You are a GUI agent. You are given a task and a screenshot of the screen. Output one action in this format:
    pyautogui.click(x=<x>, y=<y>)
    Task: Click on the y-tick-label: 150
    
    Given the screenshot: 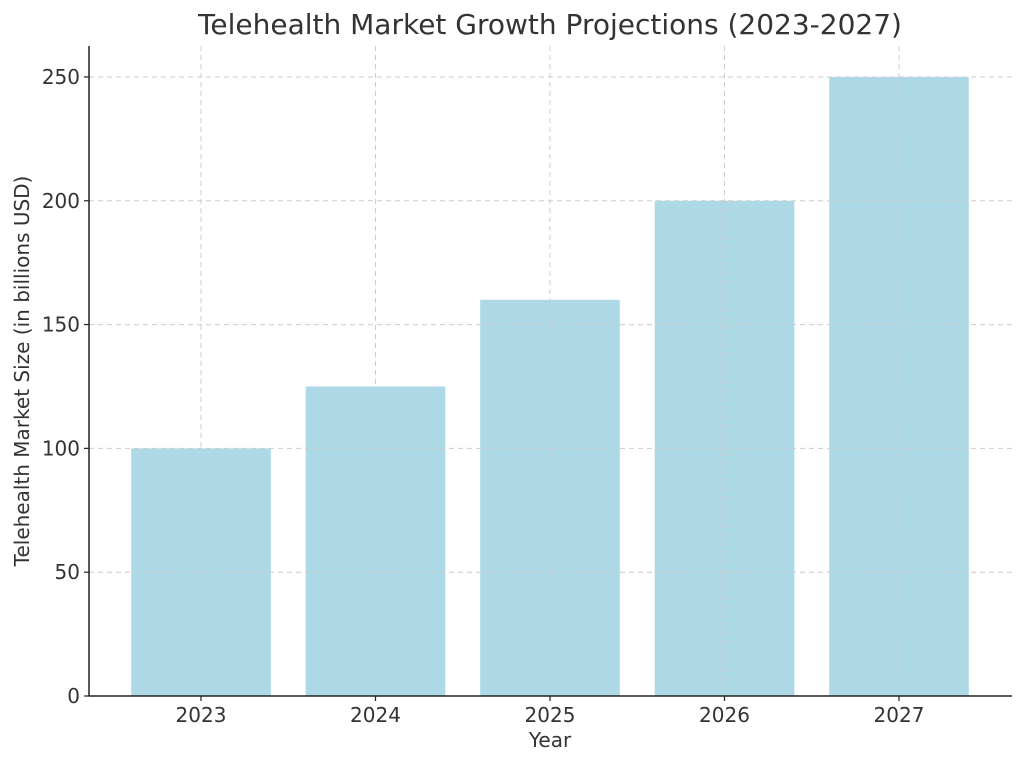 What is the action you would take?
    pyautogui.click(x=61, y=325)
    